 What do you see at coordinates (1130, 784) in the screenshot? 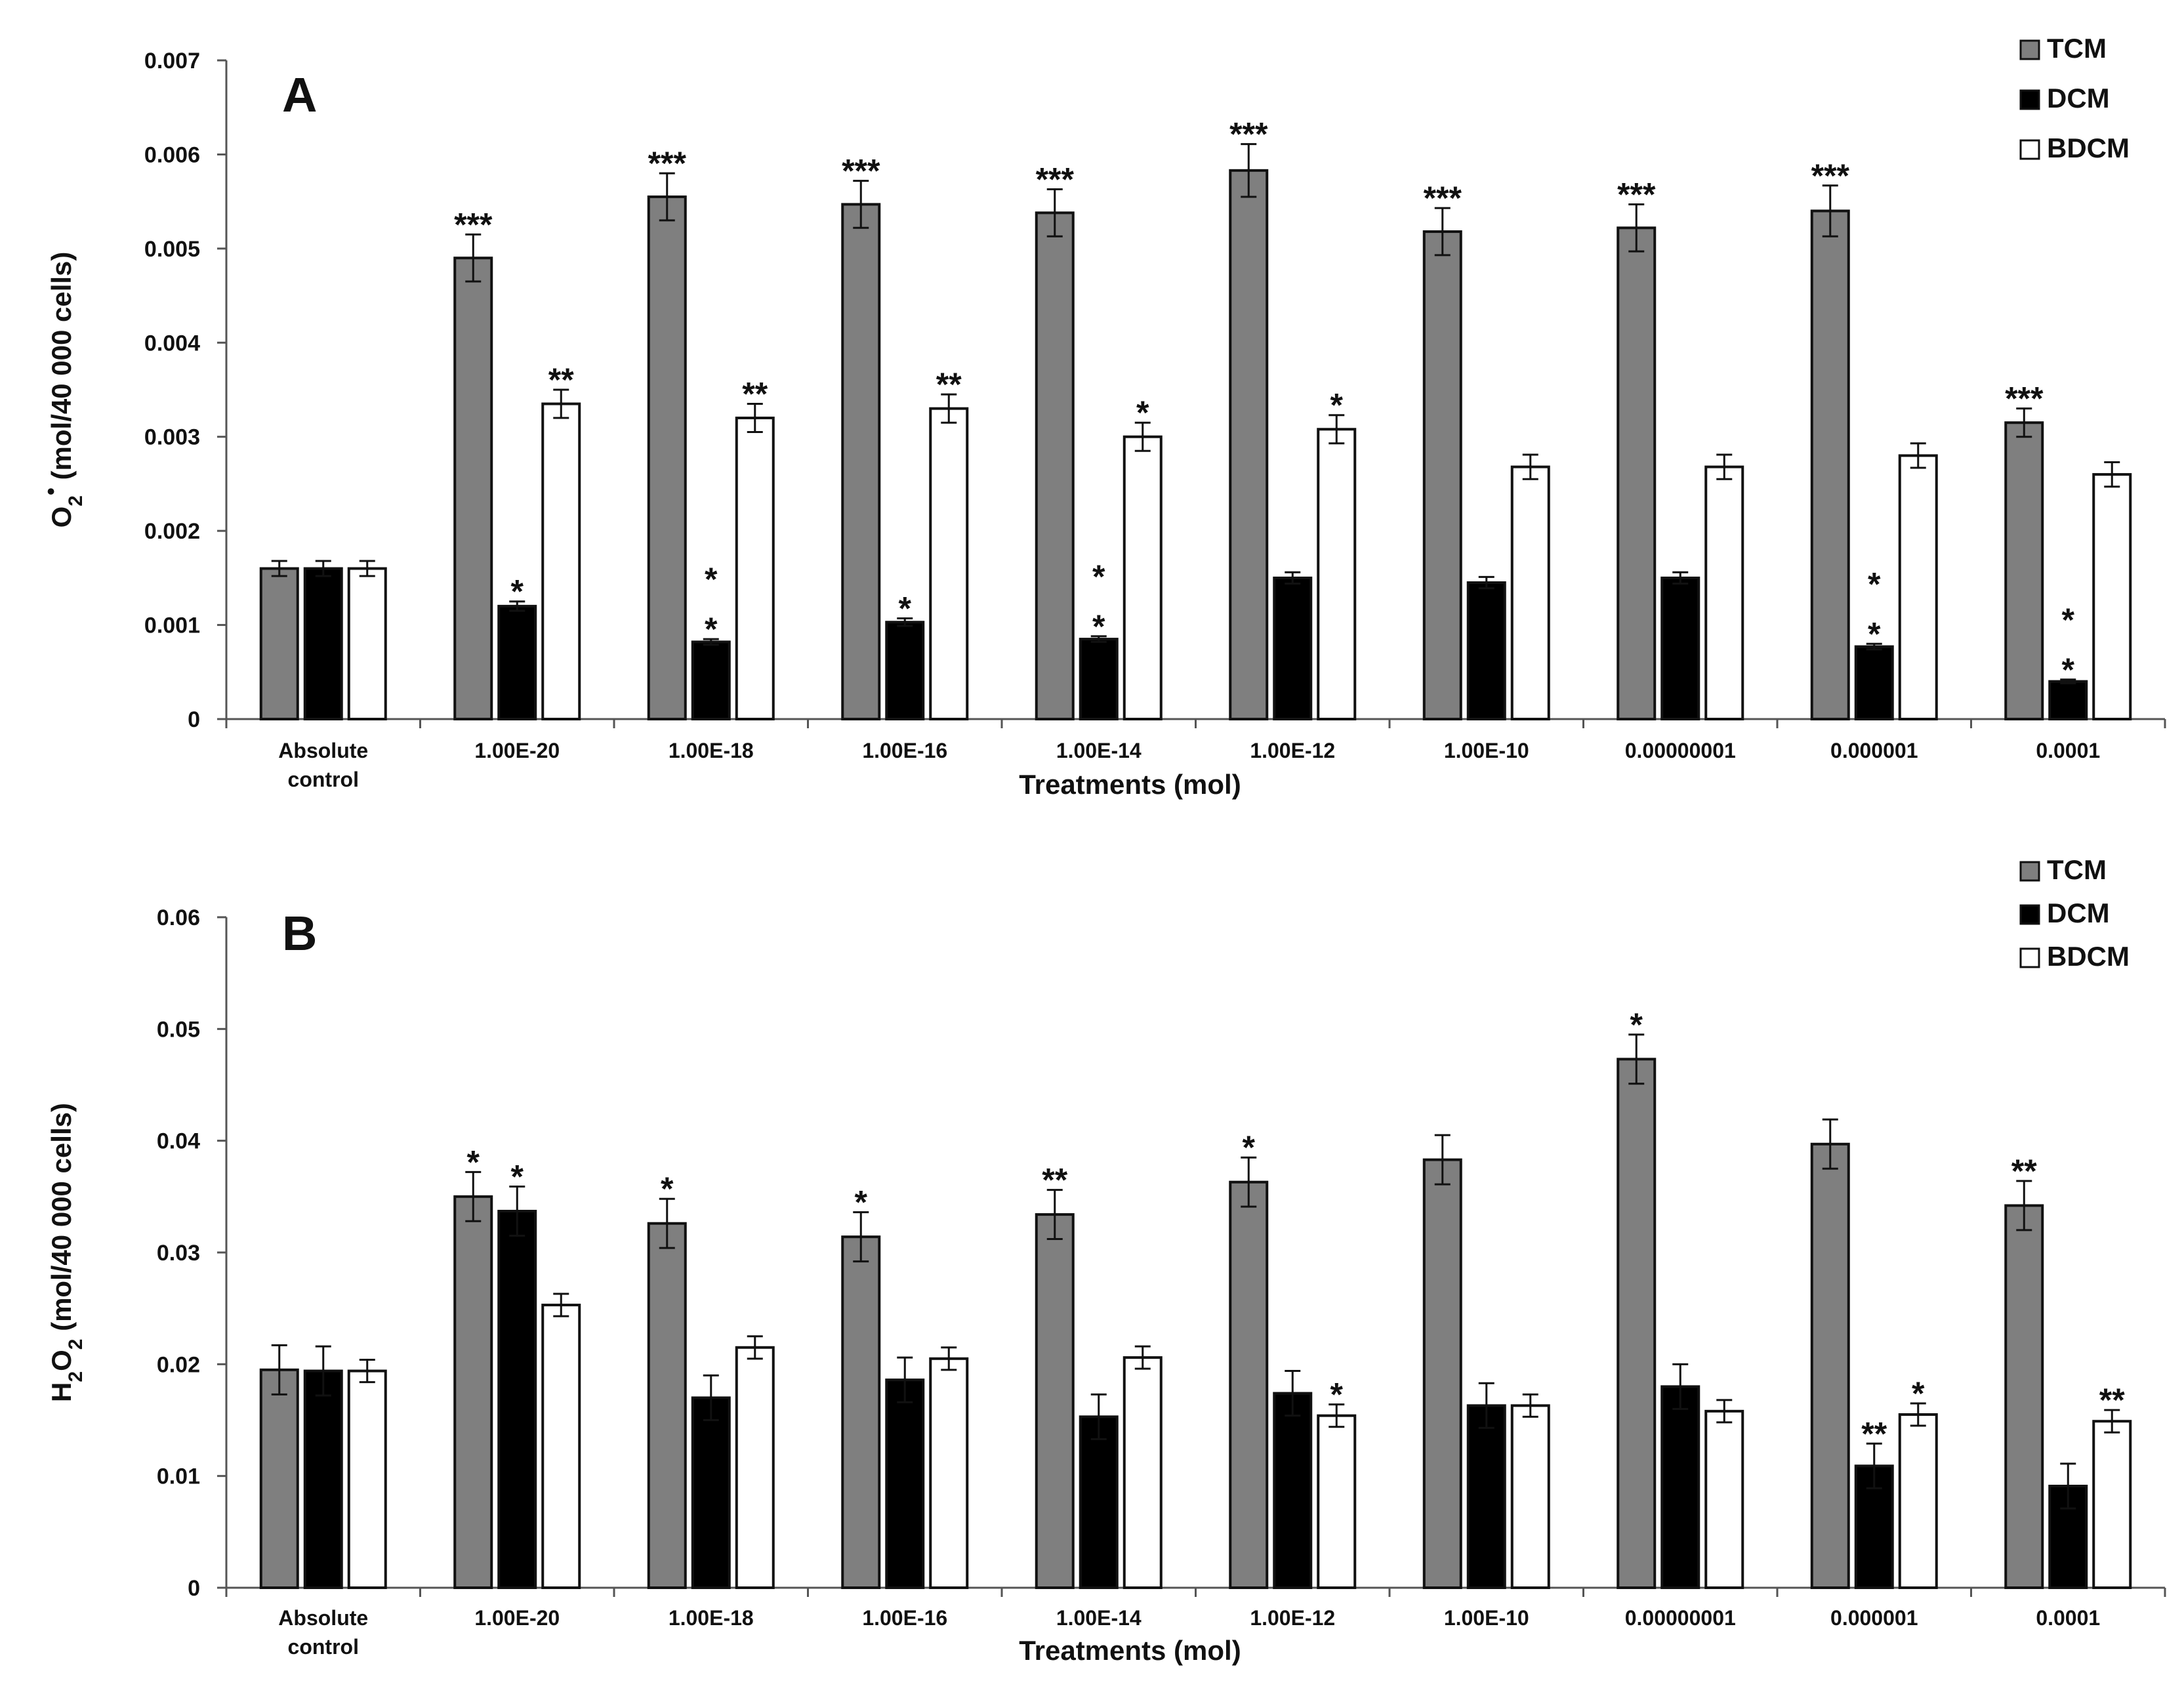
I see `x-axis-title: Treatments (mol)` at bounding box center [1130, 784].